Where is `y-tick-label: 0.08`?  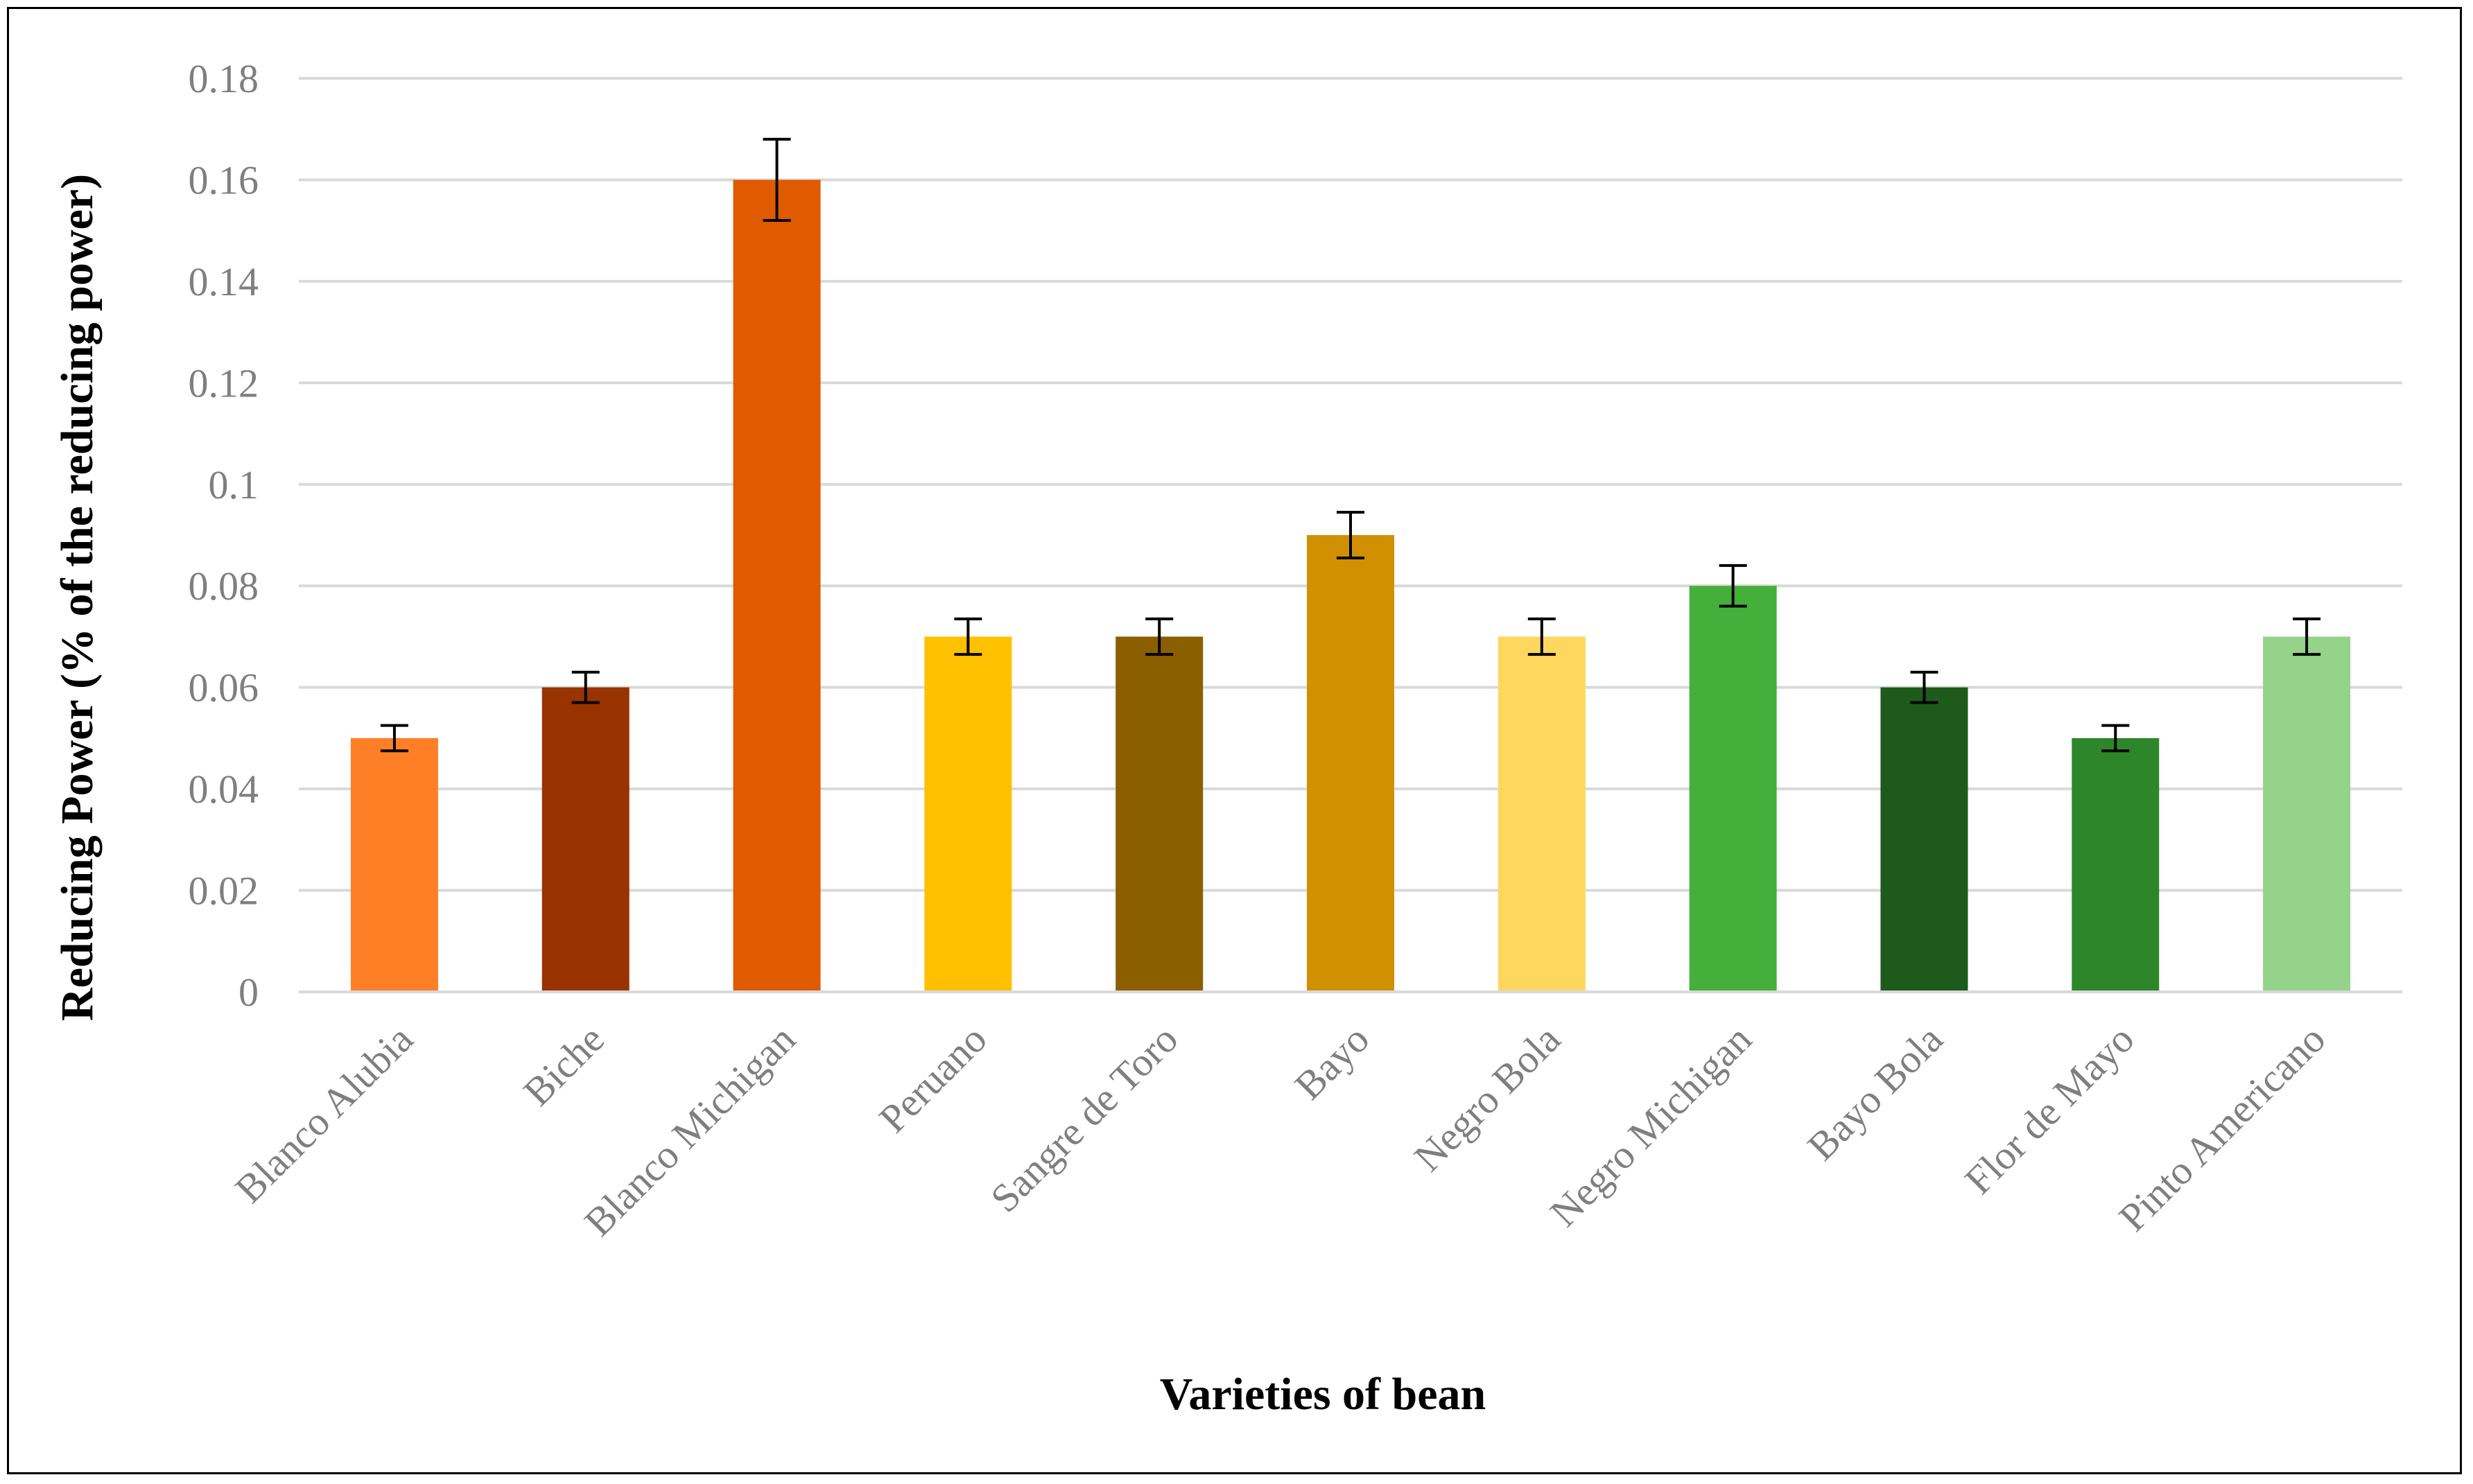 y-tick-label: 0.08 is located at coordinates (224, 586).